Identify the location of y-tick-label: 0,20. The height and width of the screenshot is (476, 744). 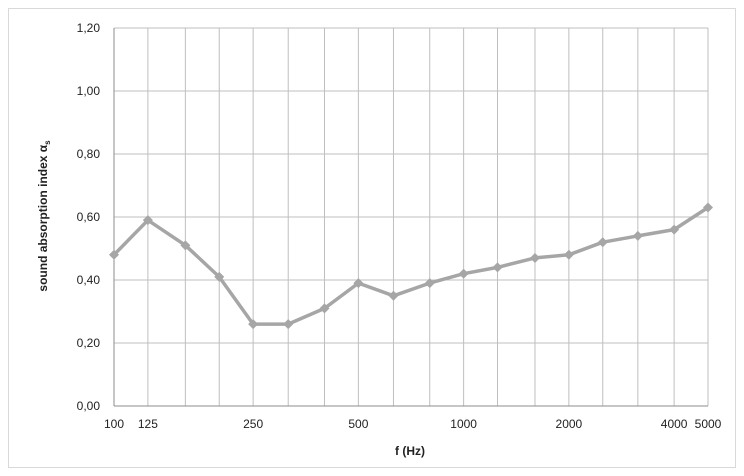
(89, 343).